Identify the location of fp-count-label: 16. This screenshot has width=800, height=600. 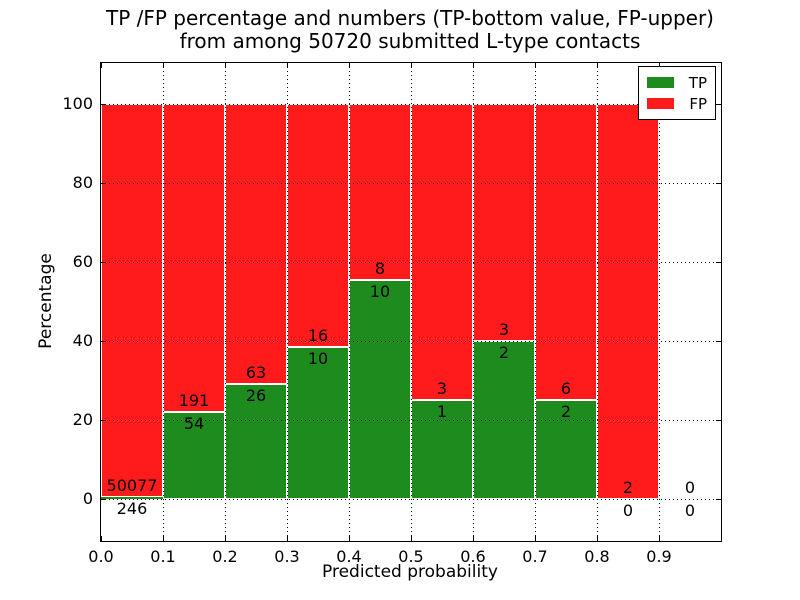
(318, 336).